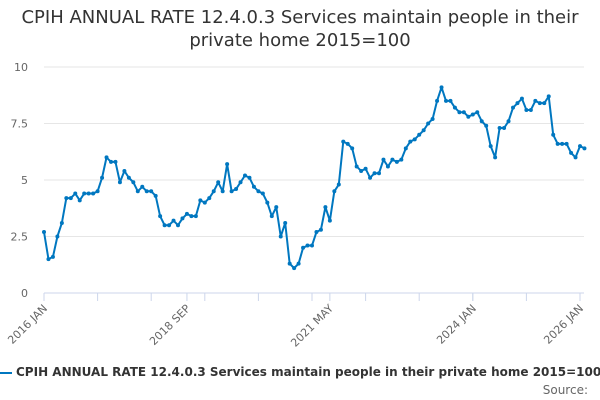 The width and height of the screenshot is (600, 400). I want to click on y-tick-label: 2.5, so click(20, 237).